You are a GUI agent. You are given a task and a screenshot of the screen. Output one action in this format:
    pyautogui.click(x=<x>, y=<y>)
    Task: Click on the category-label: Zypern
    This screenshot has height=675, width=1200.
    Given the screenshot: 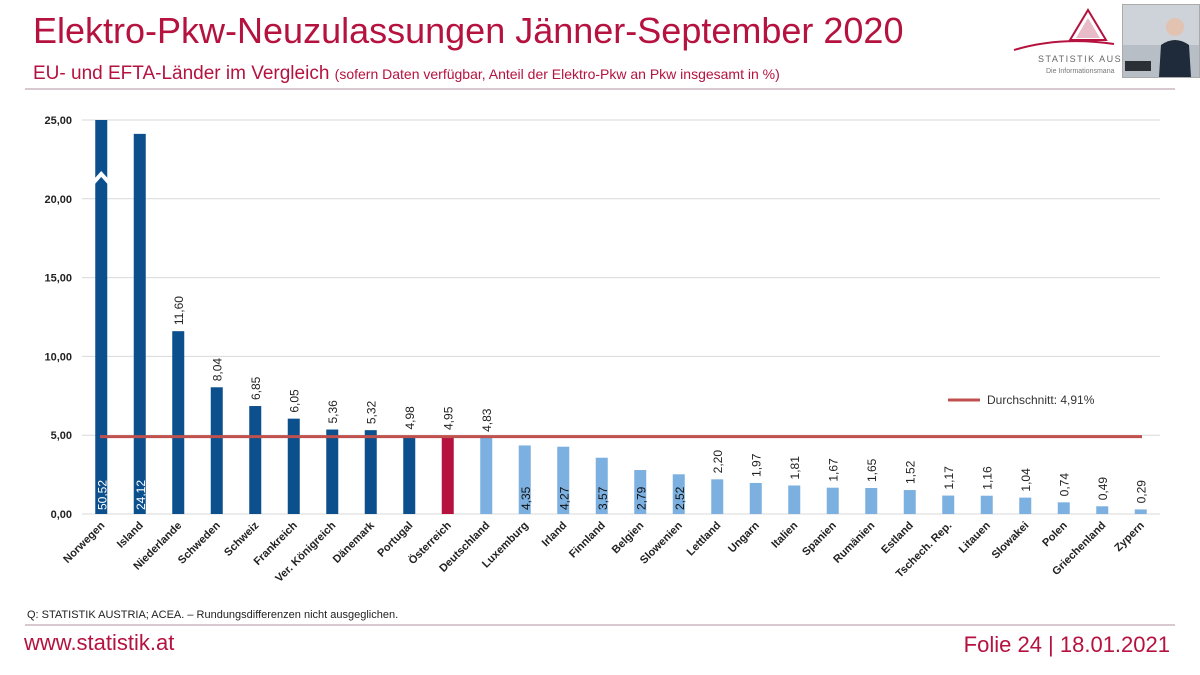 What is the action you would take?
    pyautogui.click(x=1129, y=536)
    